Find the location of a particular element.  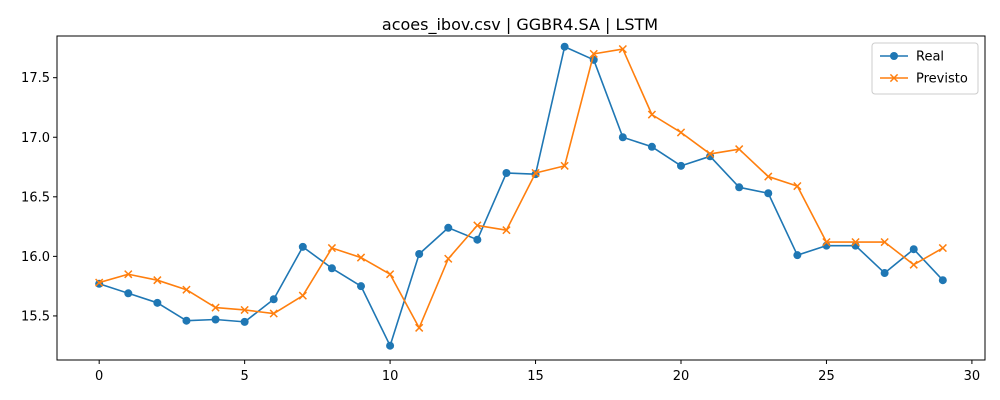

y-tick-label: 16.0 is located at coordinates (35, 257).